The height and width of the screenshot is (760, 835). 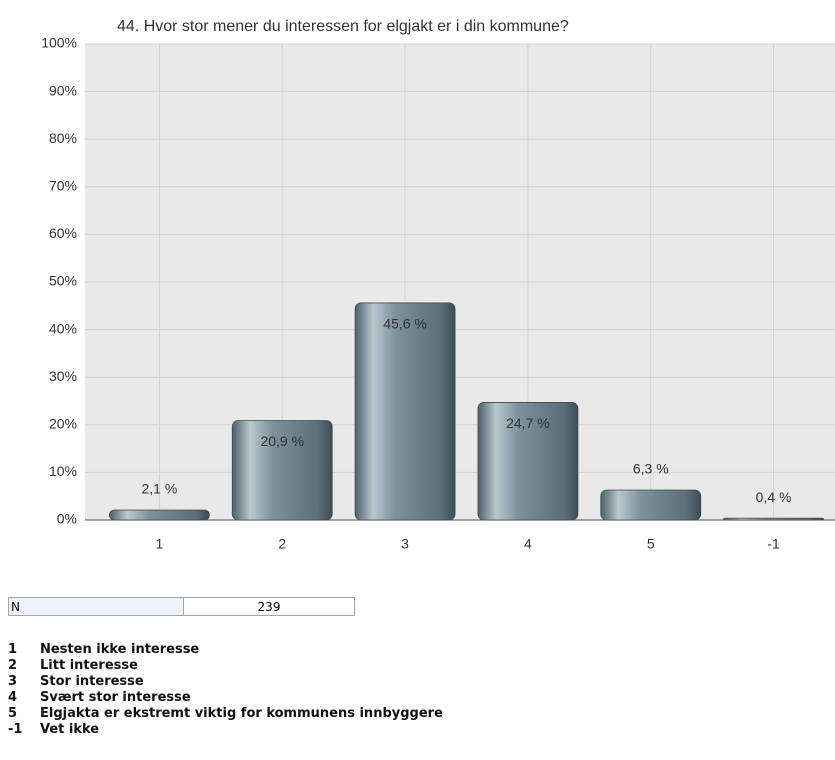 I want to click on y-tick-label: 90%, so click(x=63, y=90).